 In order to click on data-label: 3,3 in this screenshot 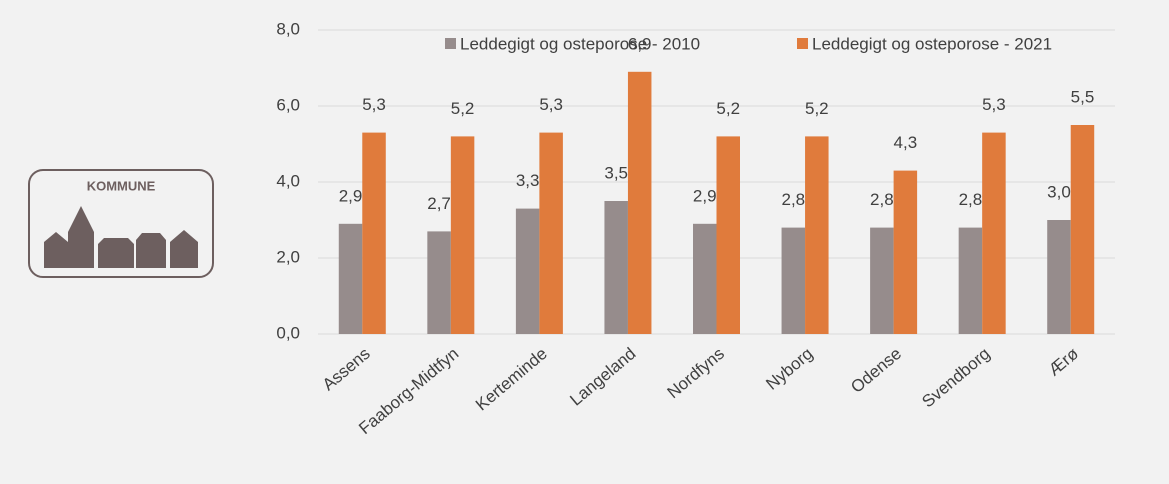, I will do `click(528, 180)`.